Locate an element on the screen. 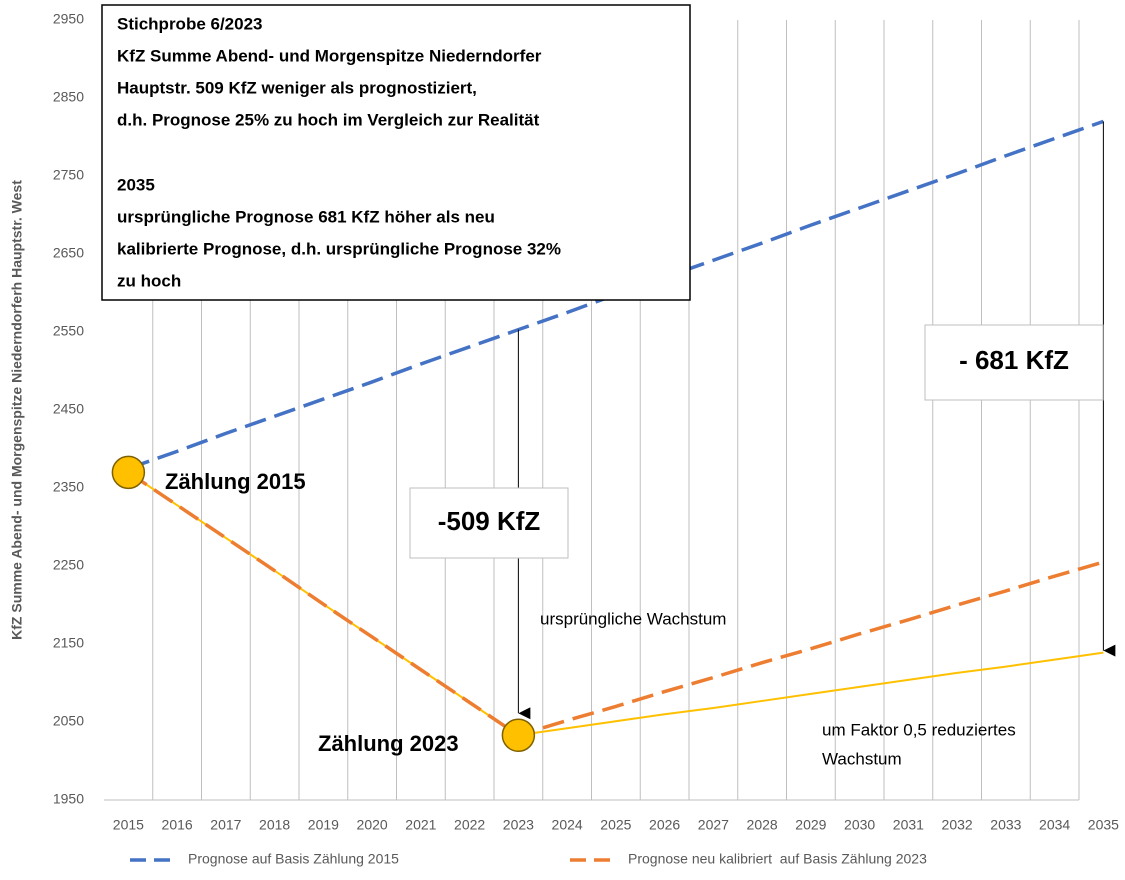  x-tick-label: 2017 is located at coordinates (225, 825).